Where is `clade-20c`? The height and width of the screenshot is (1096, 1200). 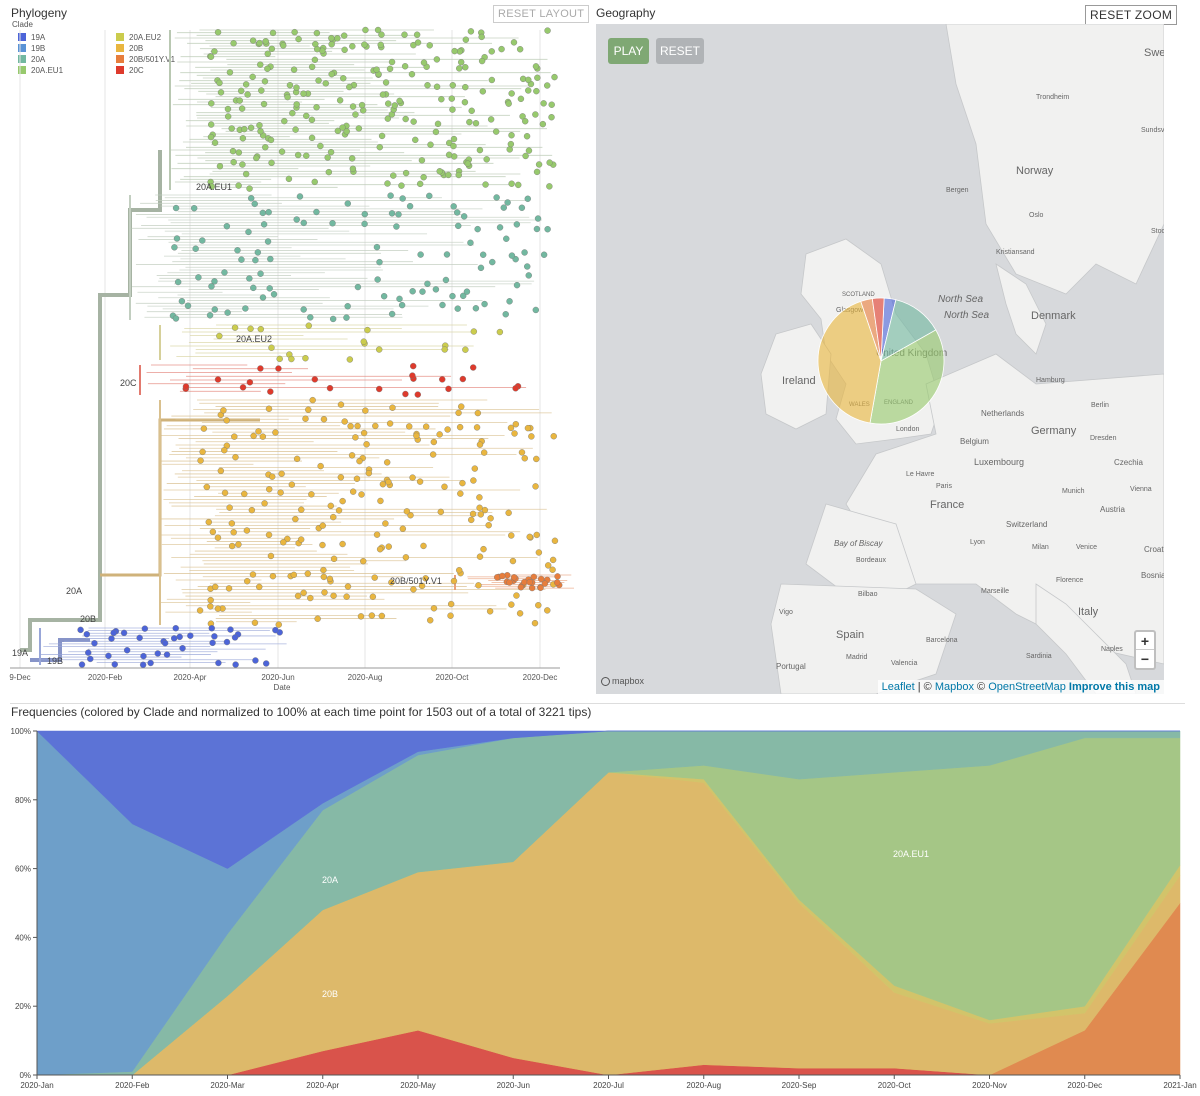
clade-20c is located at coordinates (333, 379).